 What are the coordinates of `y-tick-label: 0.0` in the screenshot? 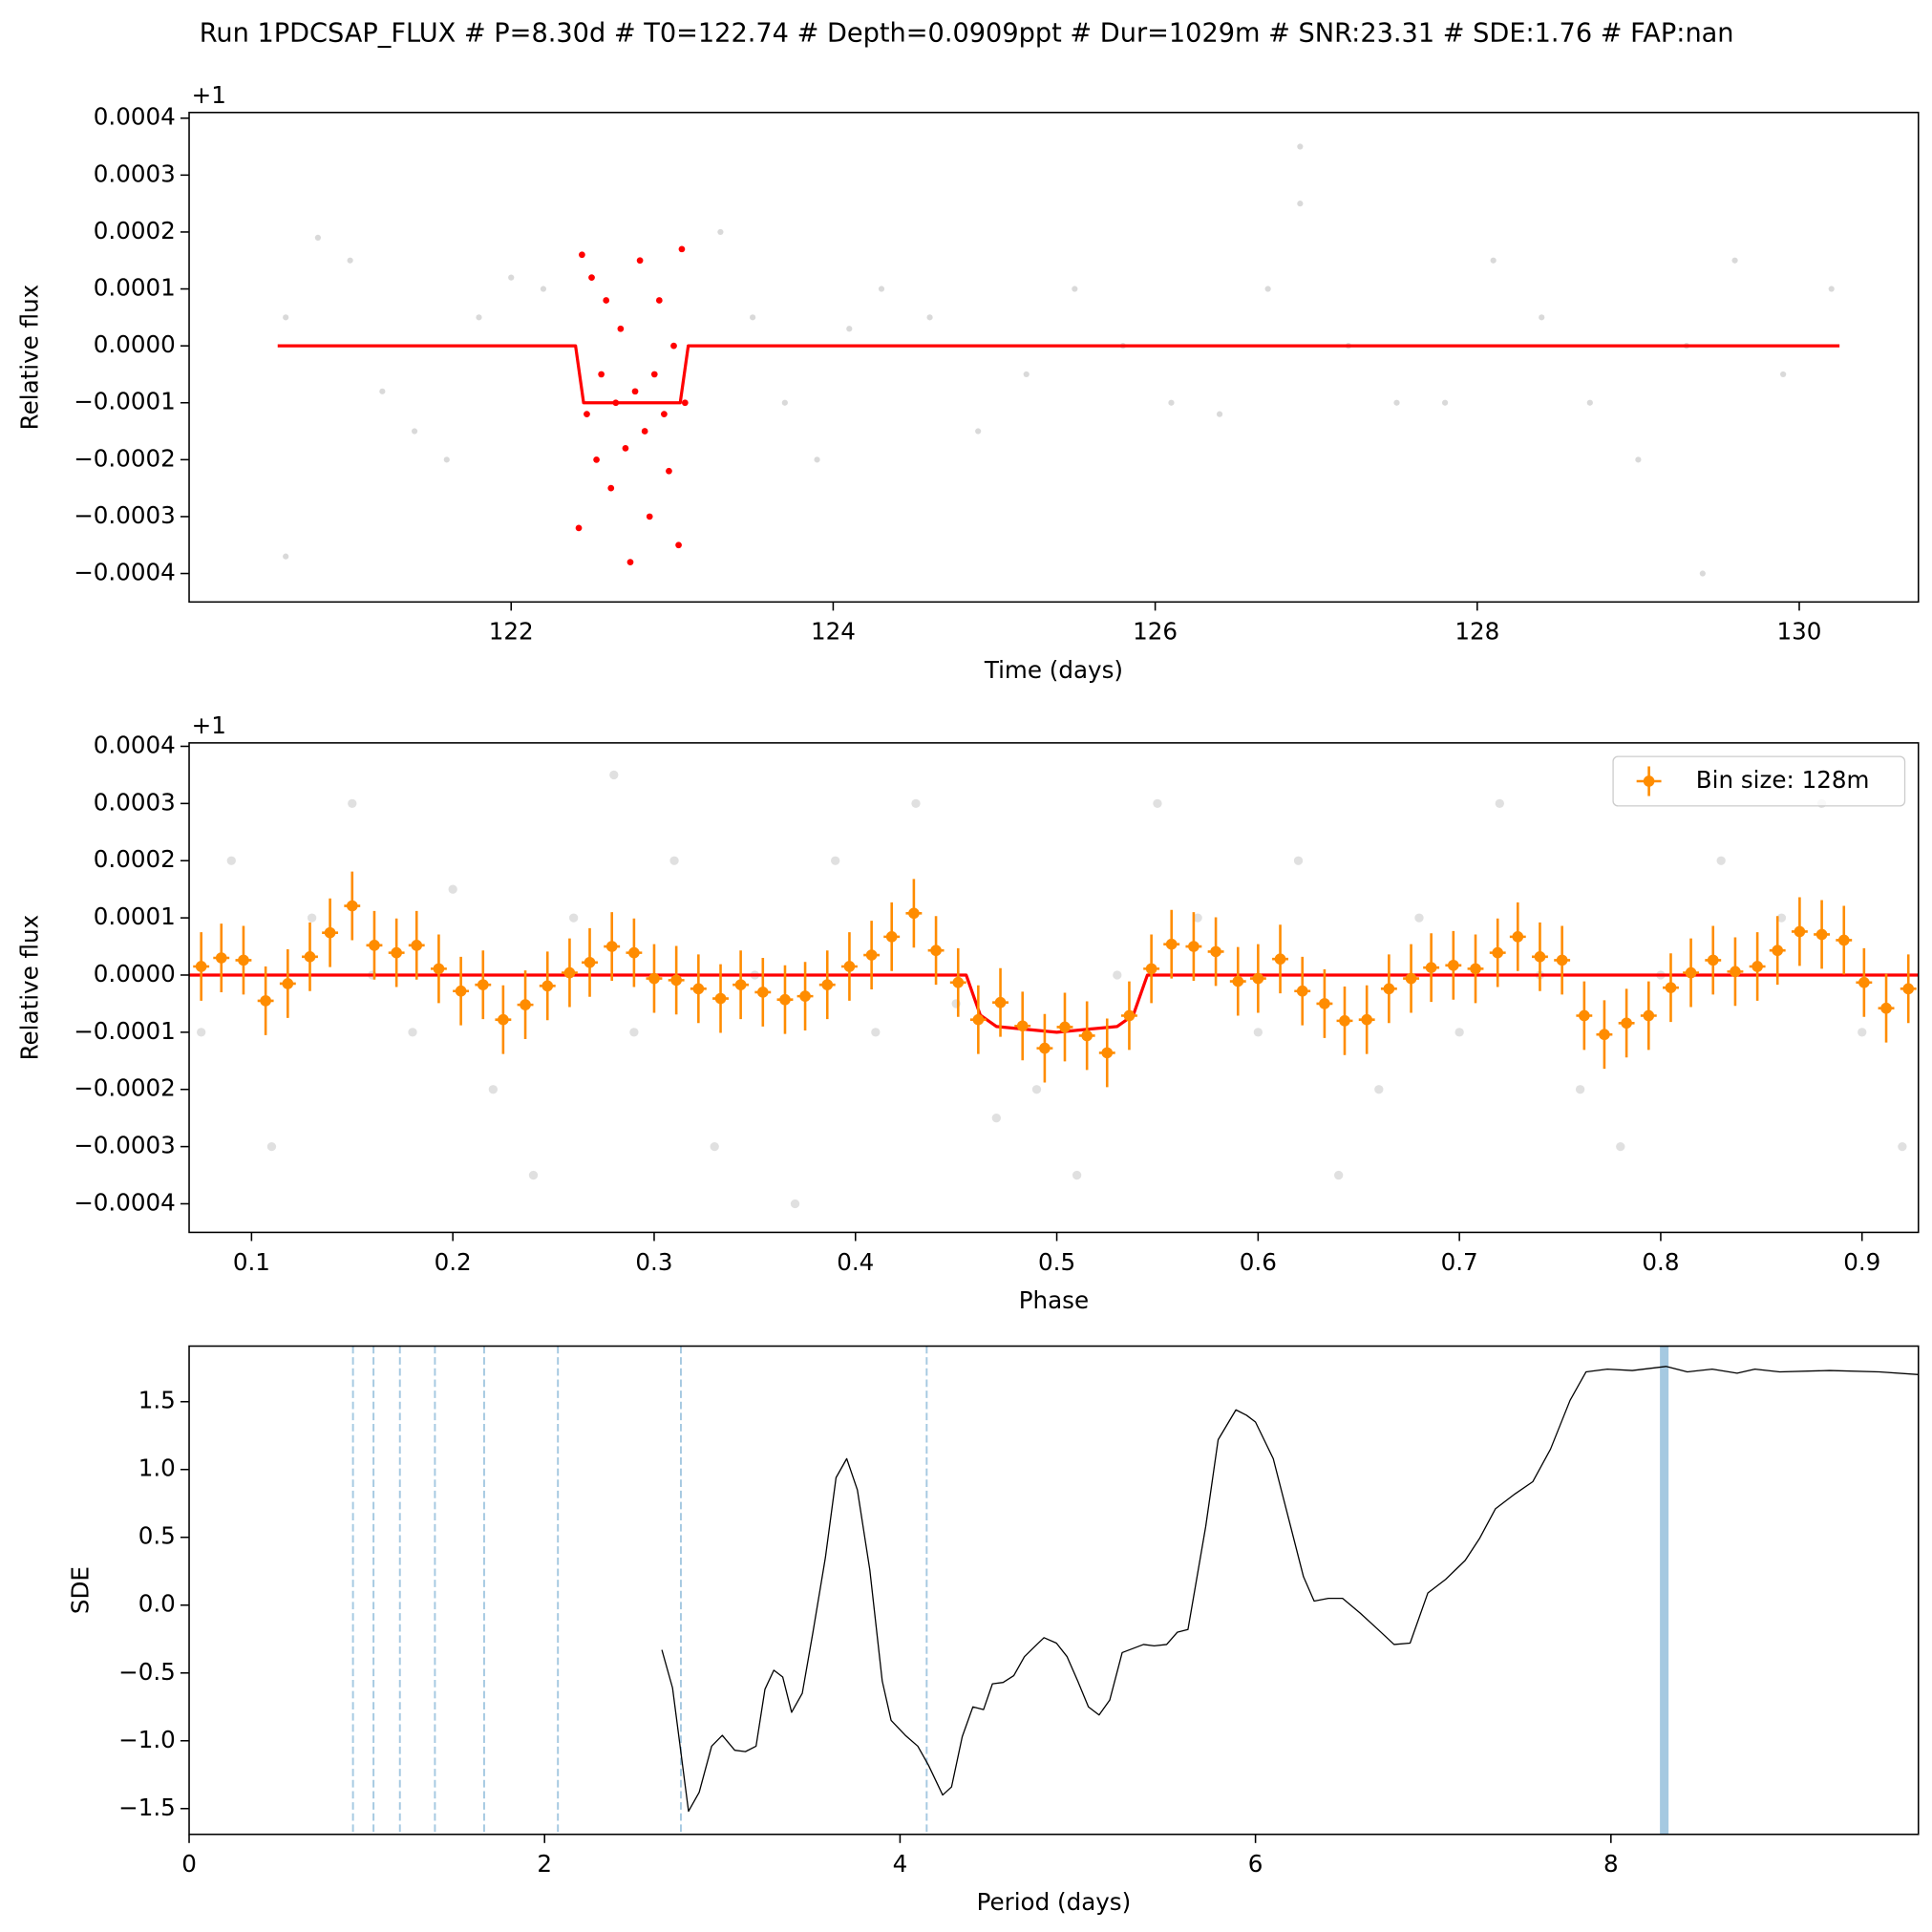 It's located at (157, 1604).